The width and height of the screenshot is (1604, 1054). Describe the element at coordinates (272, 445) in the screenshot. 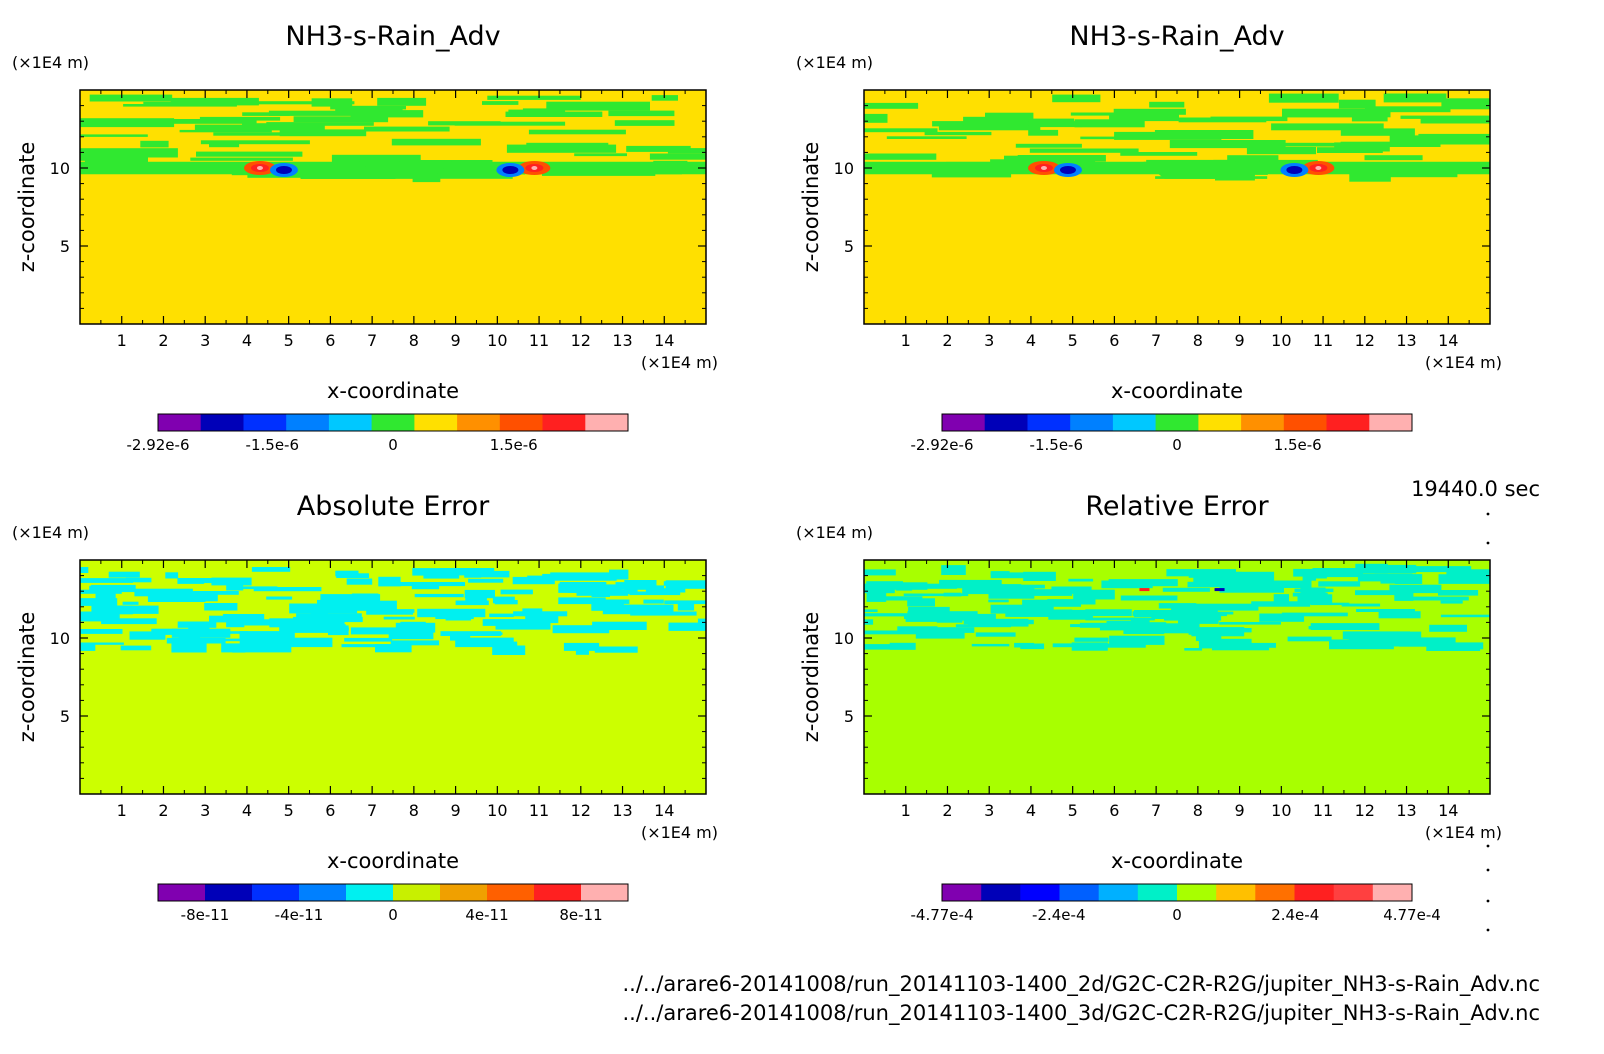

I see `colorbar-tick-label: -1.5e-6` at that location.